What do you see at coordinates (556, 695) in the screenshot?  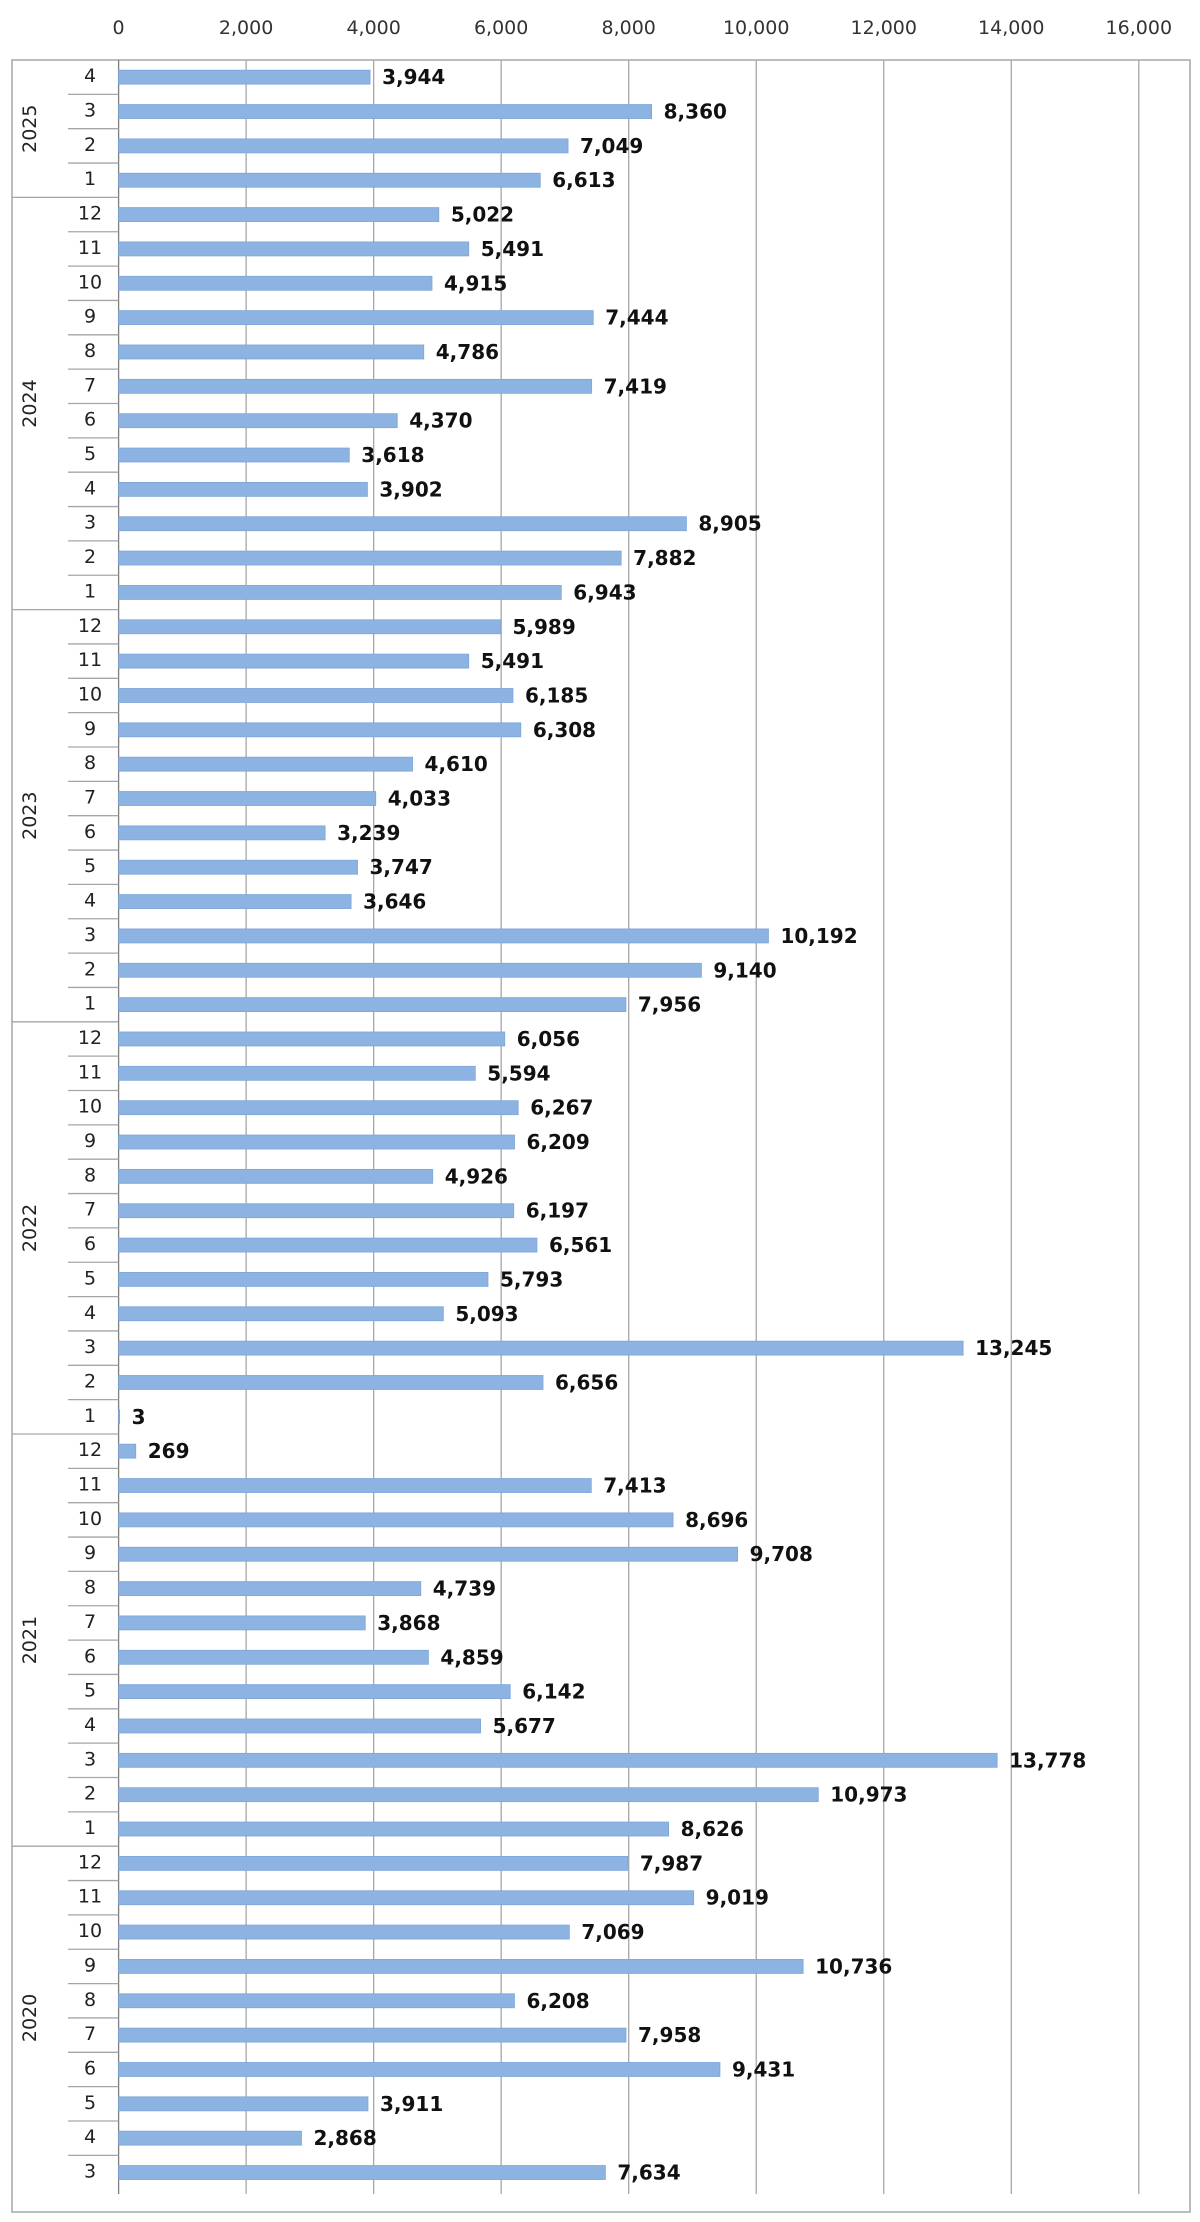 I see `data-label: 6,185` at bounding box center [556, 695].